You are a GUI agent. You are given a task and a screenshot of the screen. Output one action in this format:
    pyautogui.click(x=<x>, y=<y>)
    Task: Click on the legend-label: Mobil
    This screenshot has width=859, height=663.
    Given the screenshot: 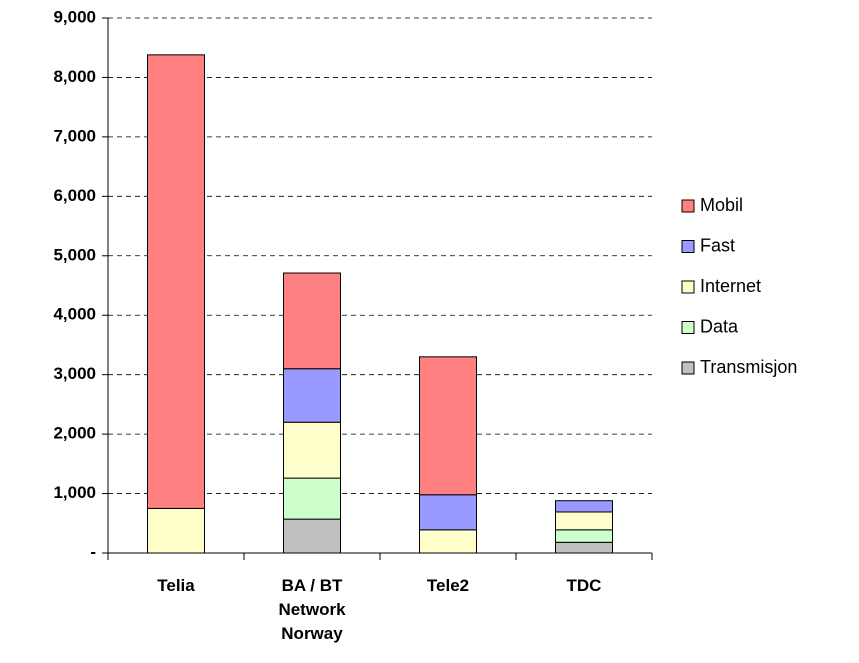 What is the action you would take?
    pyautogui.click(x=721, y=205)
    